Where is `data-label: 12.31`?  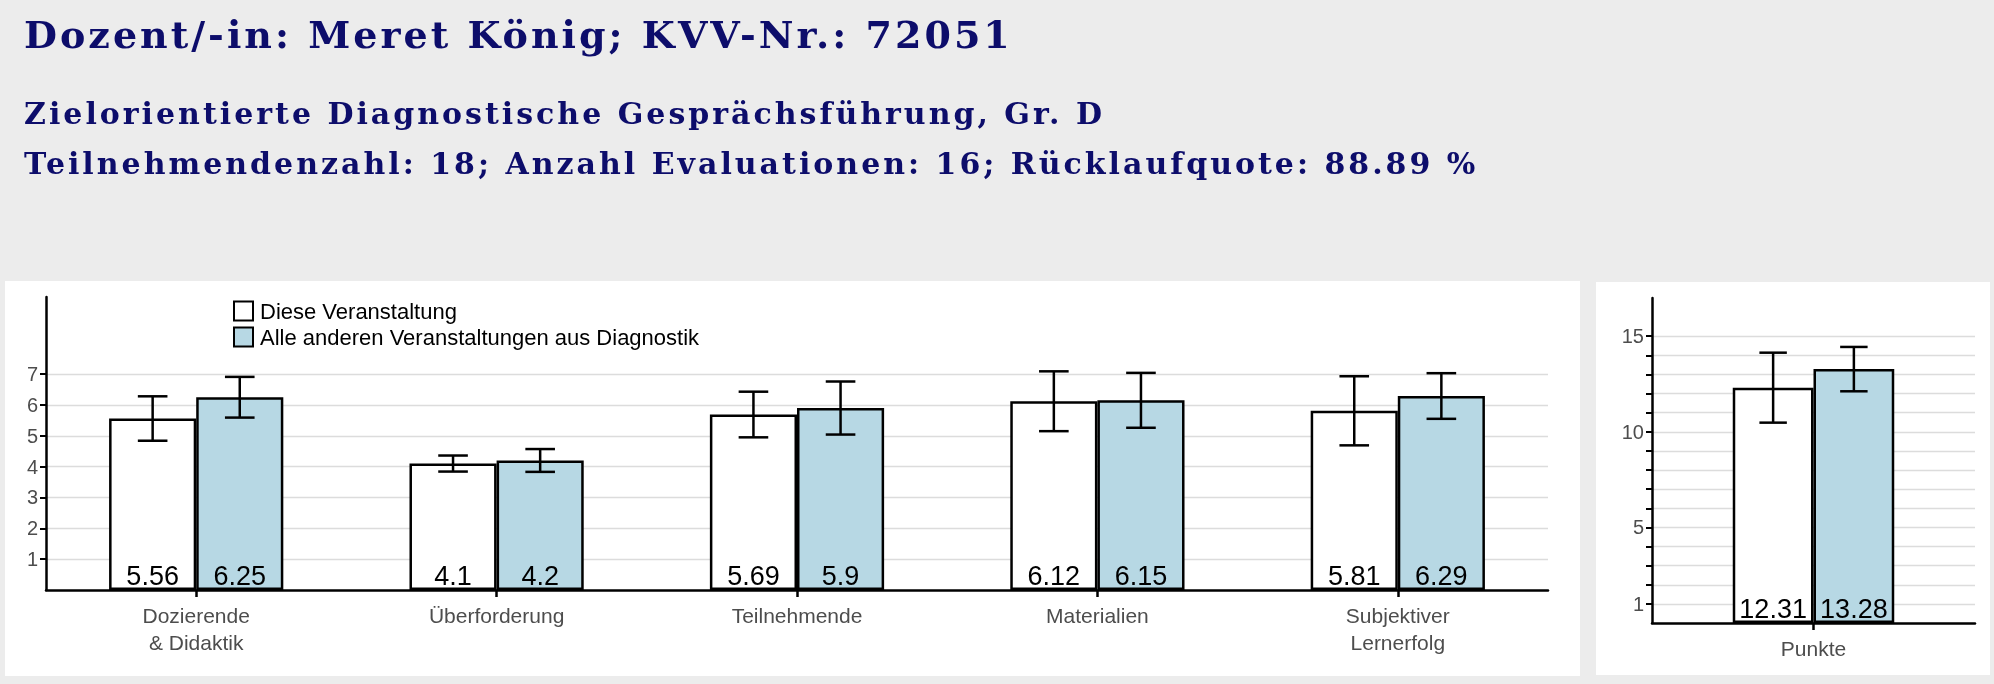
data-label: 12.31 is located at coordinates (1773, 608).